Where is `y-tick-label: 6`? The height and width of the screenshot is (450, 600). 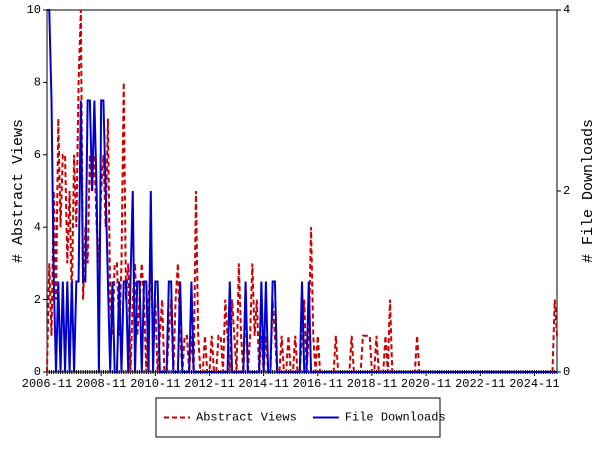
y-tick-label: 6 is located at coordinates (37, 155).